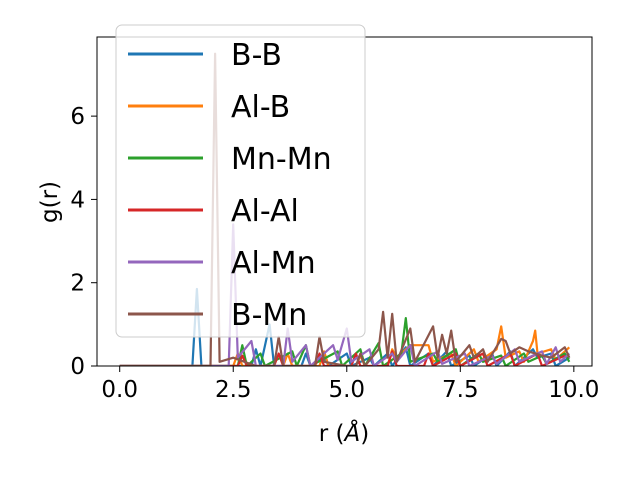 This screenshot has width=640, height=480. I want to click on x-tick-label: 10.0, so click(573, 390).